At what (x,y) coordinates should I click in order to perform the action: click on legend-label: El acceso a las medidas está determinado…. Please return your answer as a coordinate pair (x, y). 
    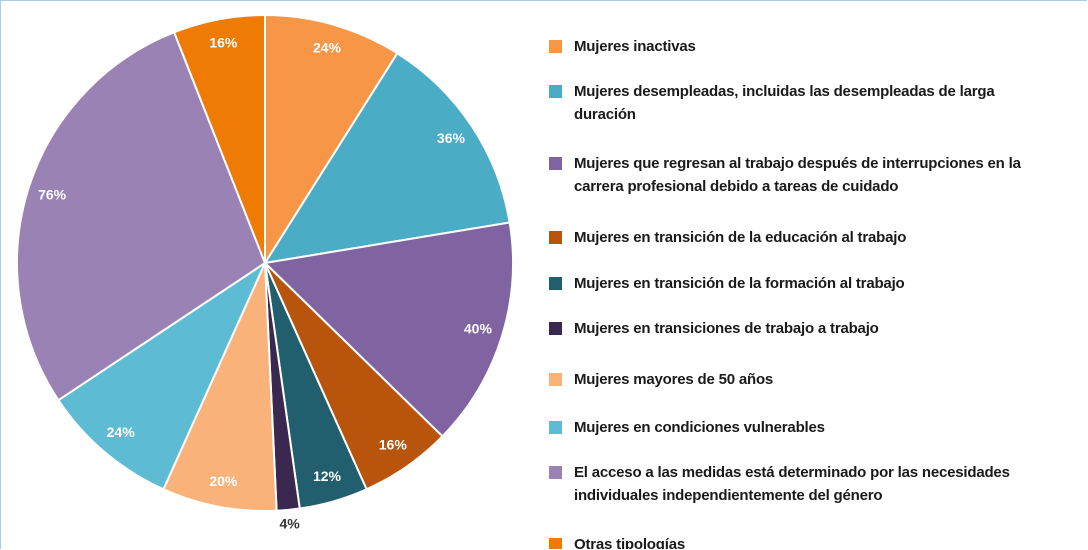
    Looking at the image, I should click on (792, 484).